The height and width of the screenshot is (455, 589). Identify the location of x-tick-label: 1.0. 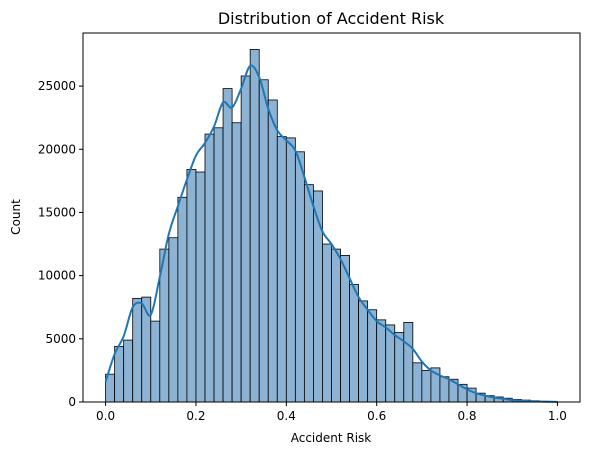
(557, 416).